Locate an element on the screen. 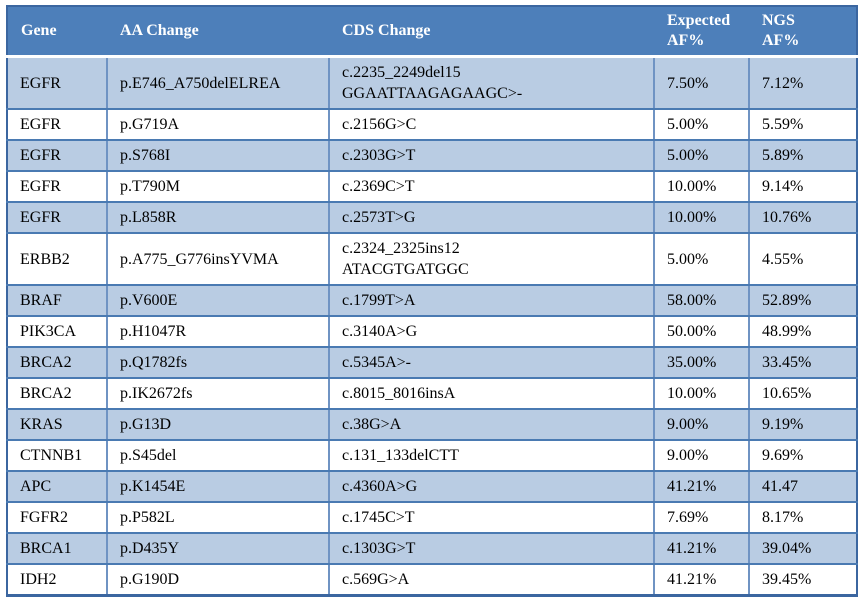 The width and height of the screenshot is (864, 606). cell-expected: 9.00% is located at coordinates (701, 455).